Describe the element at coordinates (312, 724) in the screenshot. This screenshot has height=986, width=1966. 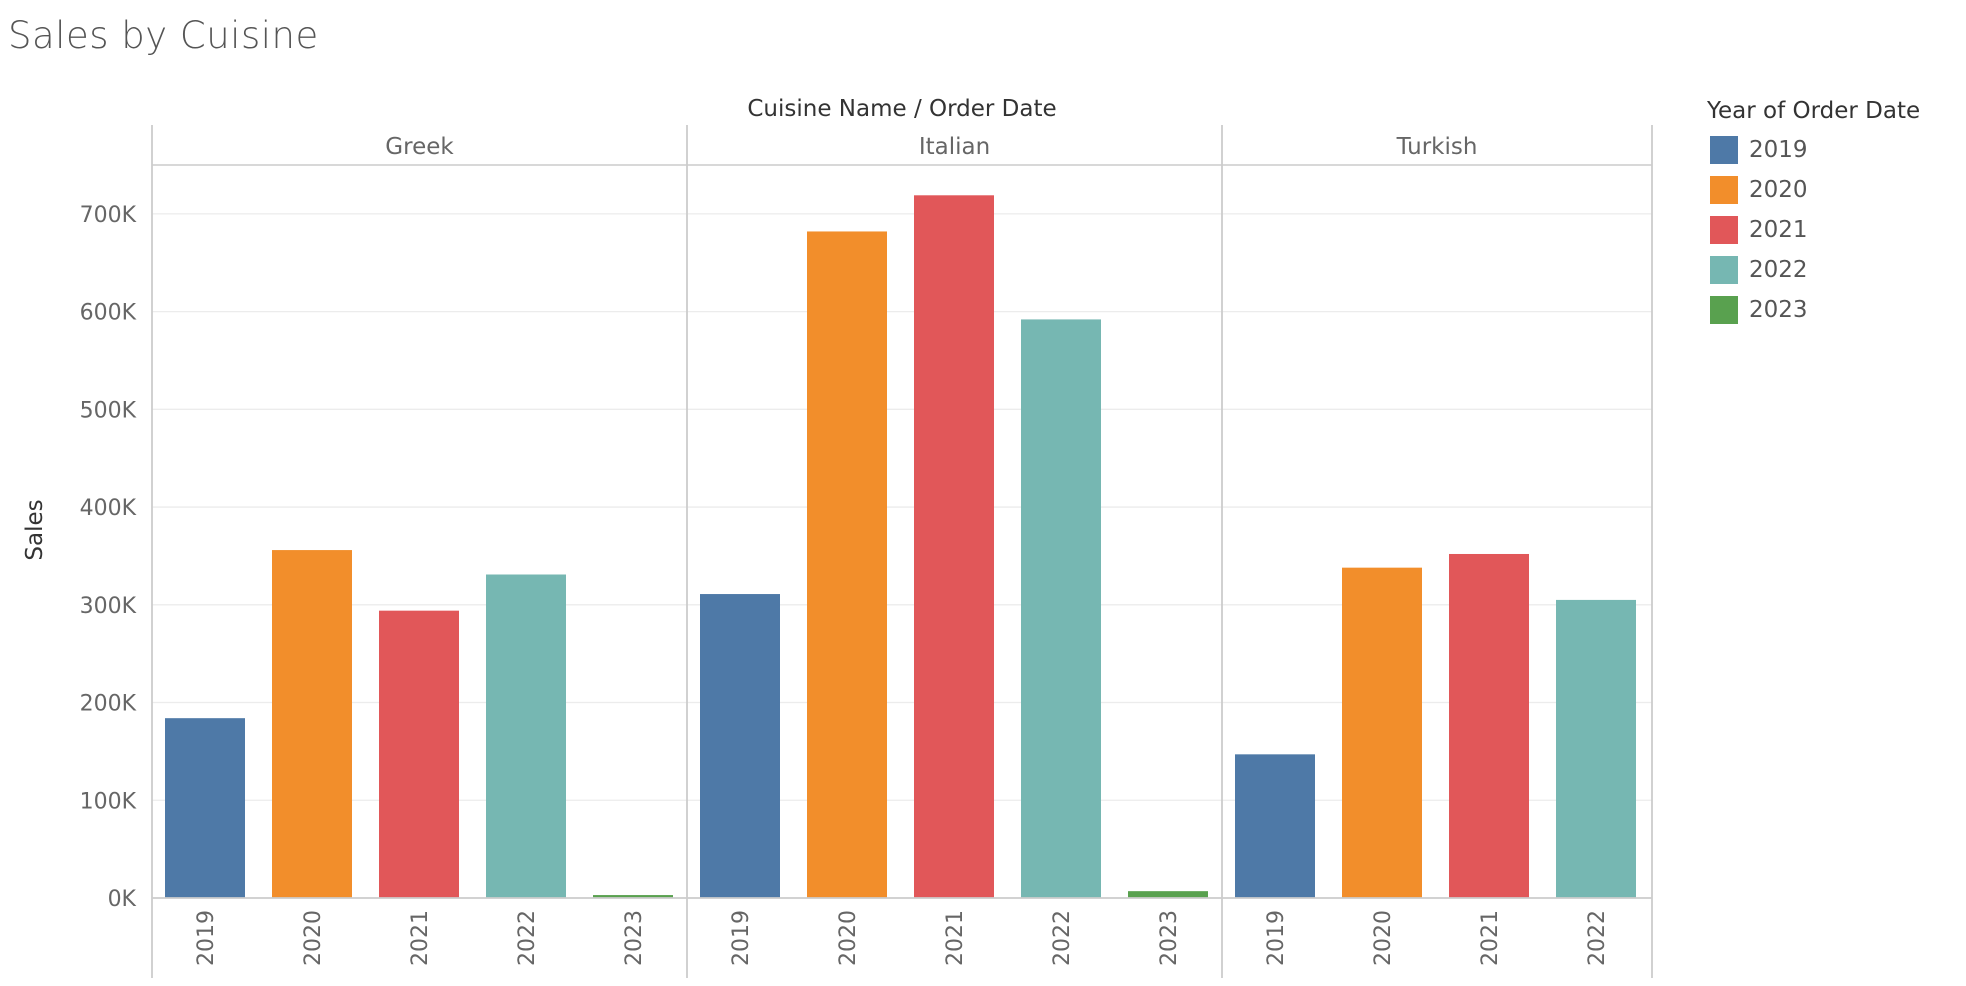
I see `bar-greek-2020` at that location.